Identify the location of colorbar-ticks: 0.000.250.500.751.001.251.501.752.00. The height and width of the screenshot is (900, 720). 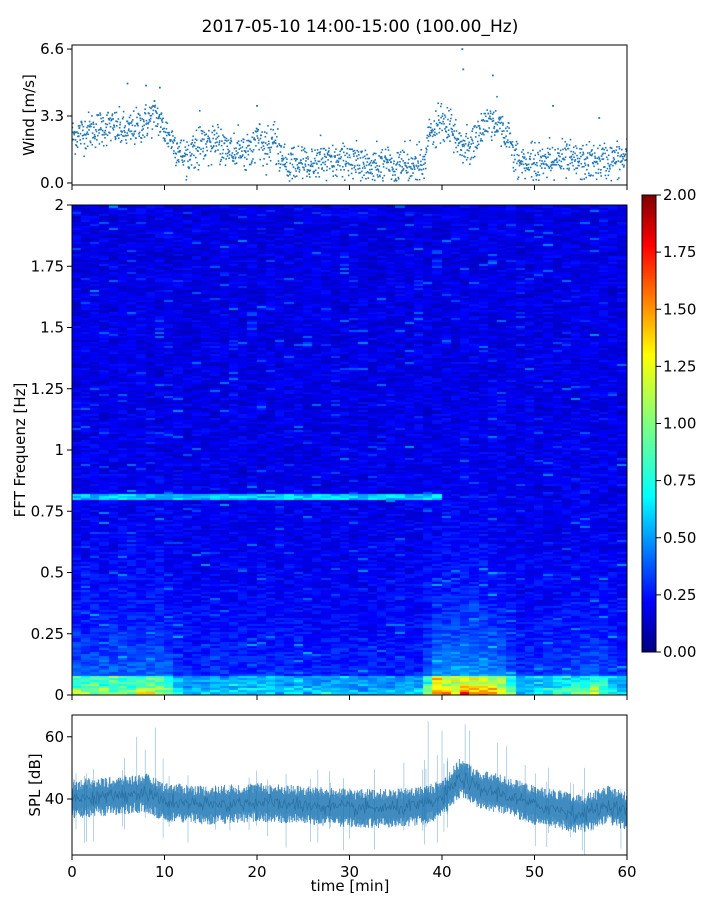
(676, 423).